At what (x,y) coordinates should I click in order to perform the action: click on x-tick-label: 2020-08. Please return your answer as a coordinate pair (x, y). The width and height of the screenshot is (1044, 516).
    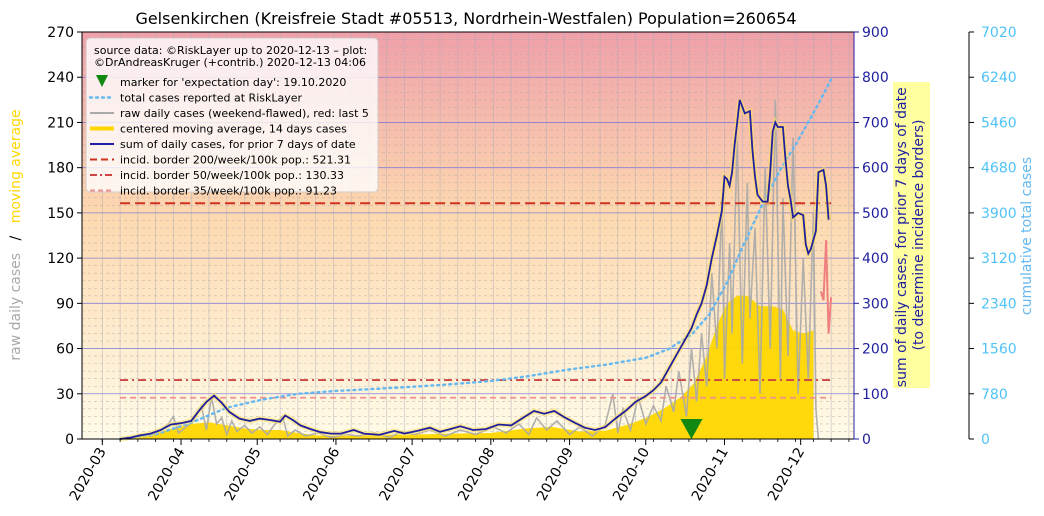
    Looking at the image, I should click on (476, 474).